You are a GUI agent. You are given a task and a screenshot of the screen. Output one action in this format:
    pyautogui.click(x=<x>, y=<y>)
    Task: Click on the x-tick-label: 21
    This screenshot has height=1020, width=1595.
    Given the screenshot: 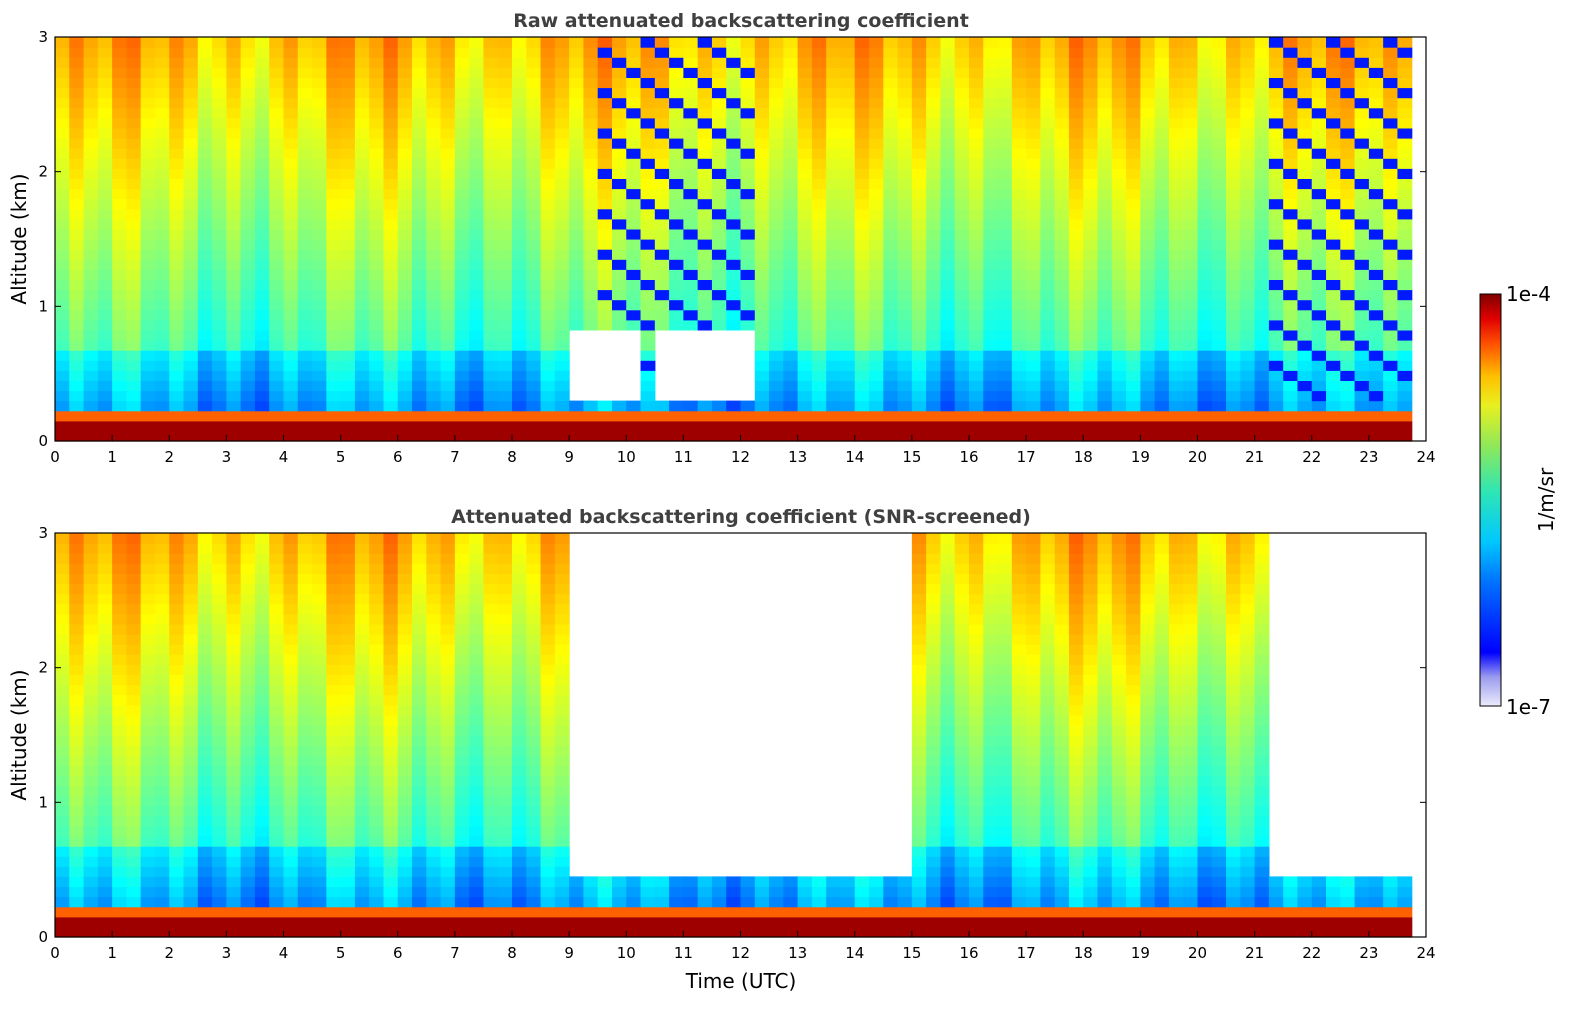 What is the action you would take?
    pyautogui.click(x=1254, y=457)
    